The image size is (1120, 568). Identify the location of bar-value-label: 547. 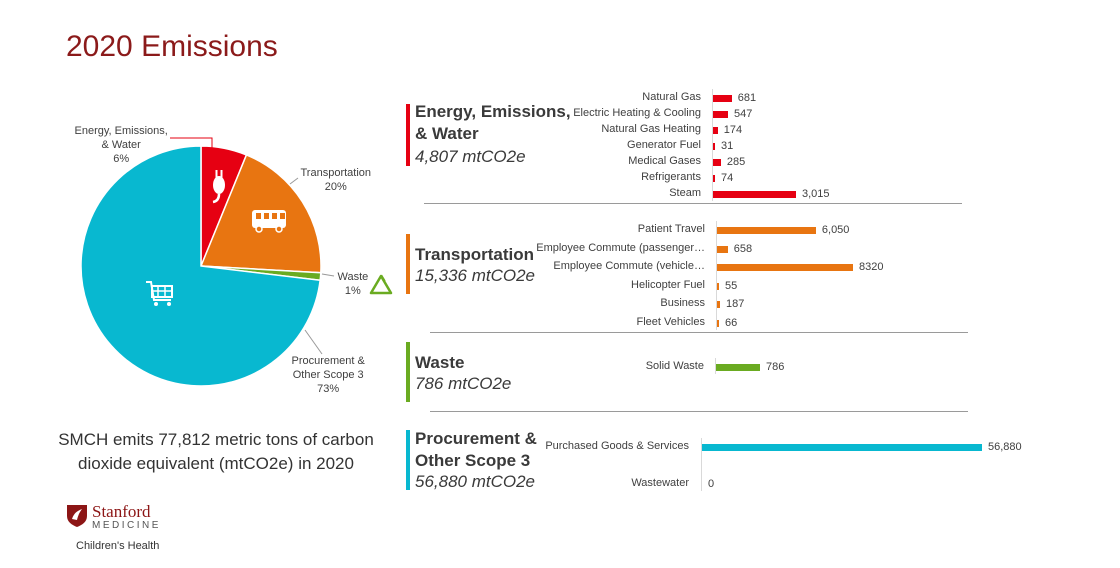
(743, 114).